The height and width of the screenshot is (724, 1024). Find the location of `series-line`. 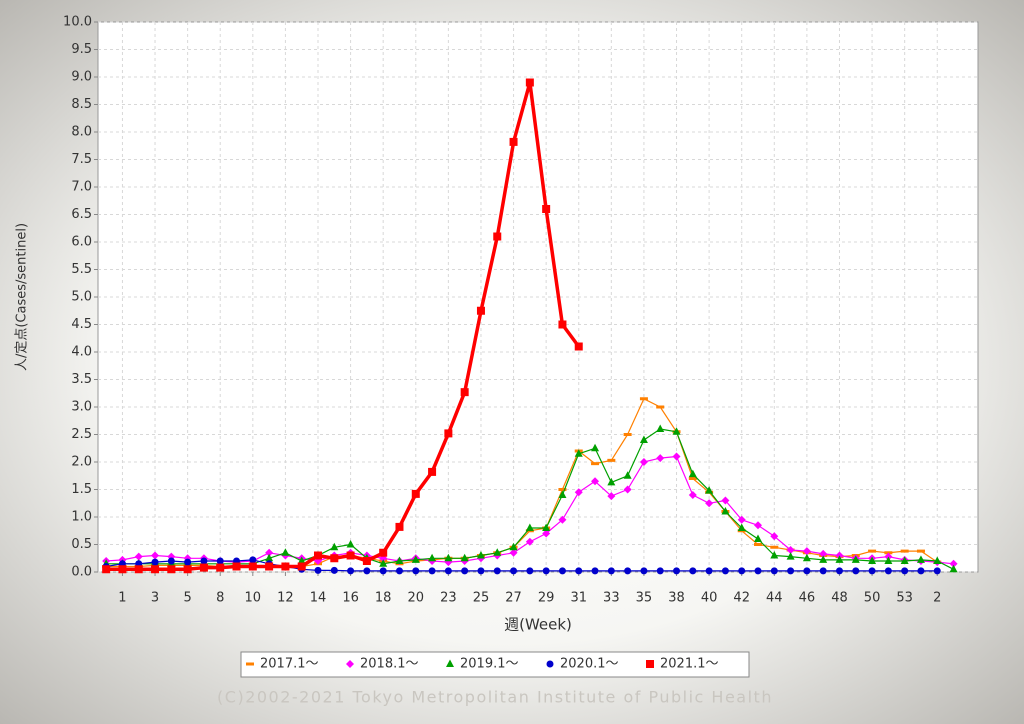

series-line is located at coordinates (522, 565).